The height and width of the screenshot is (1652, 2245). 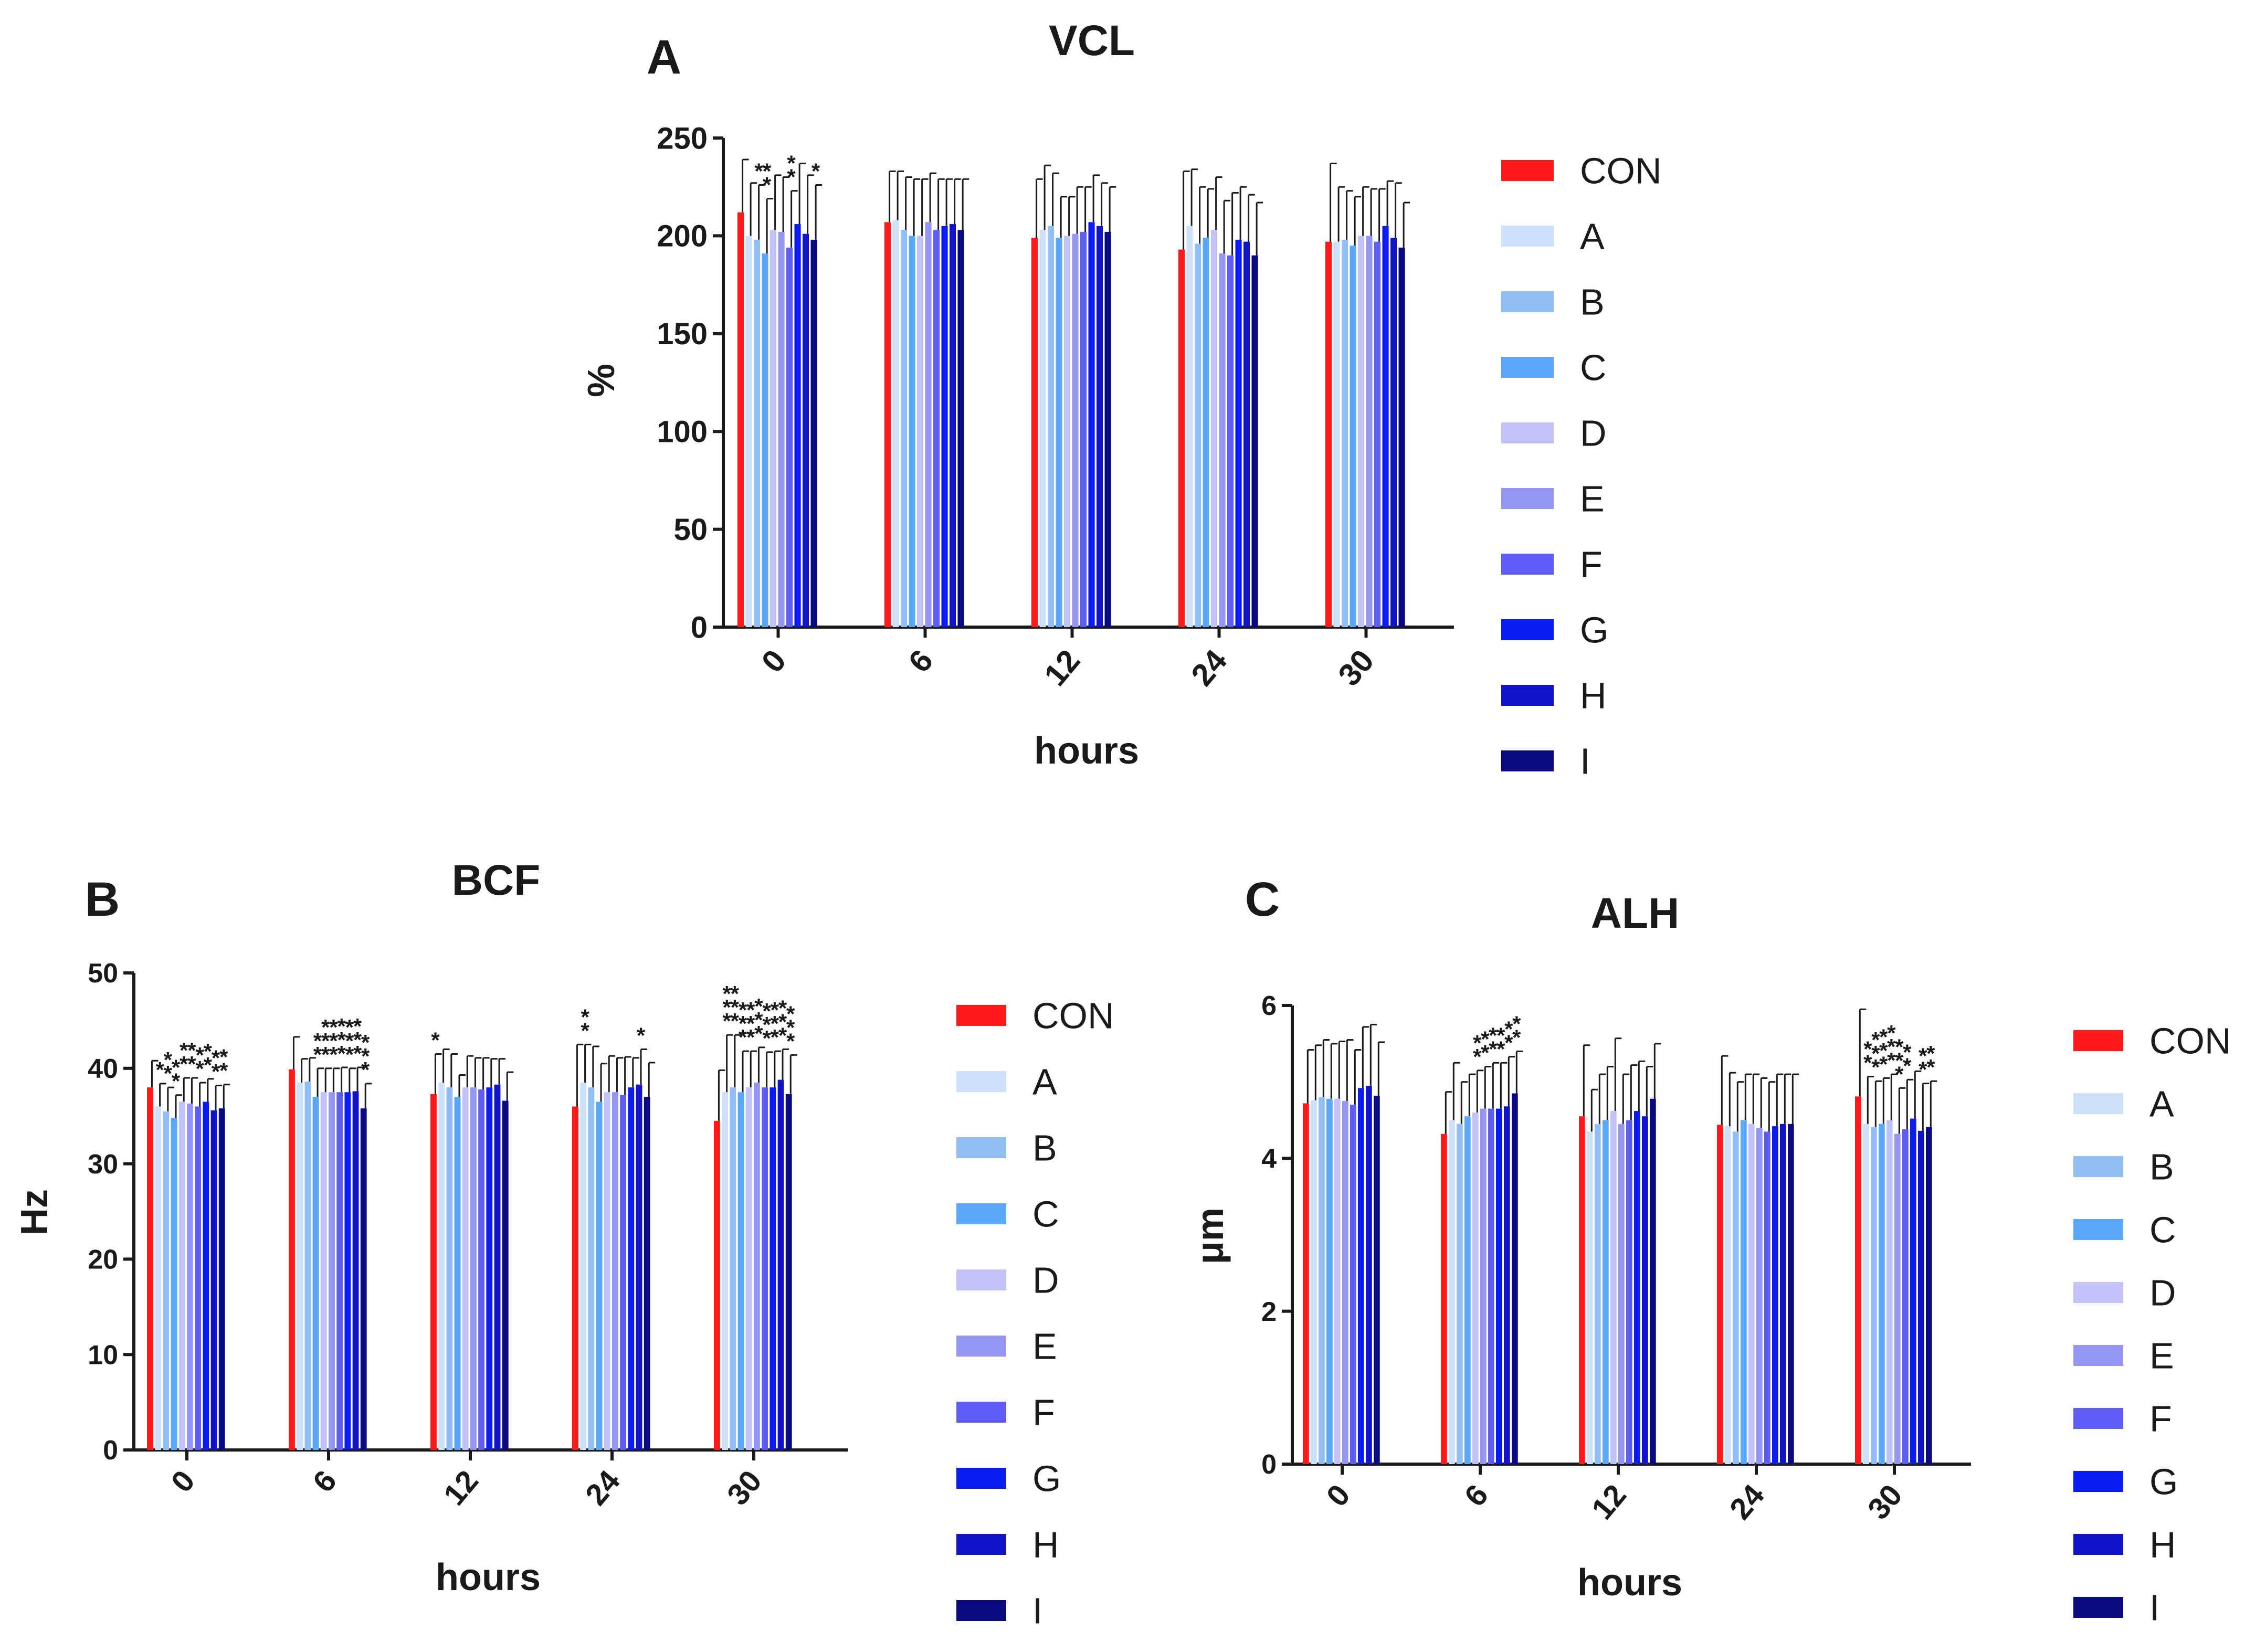 I want to click on chart-title-bcf: BCF, so click(x=496, y=880).